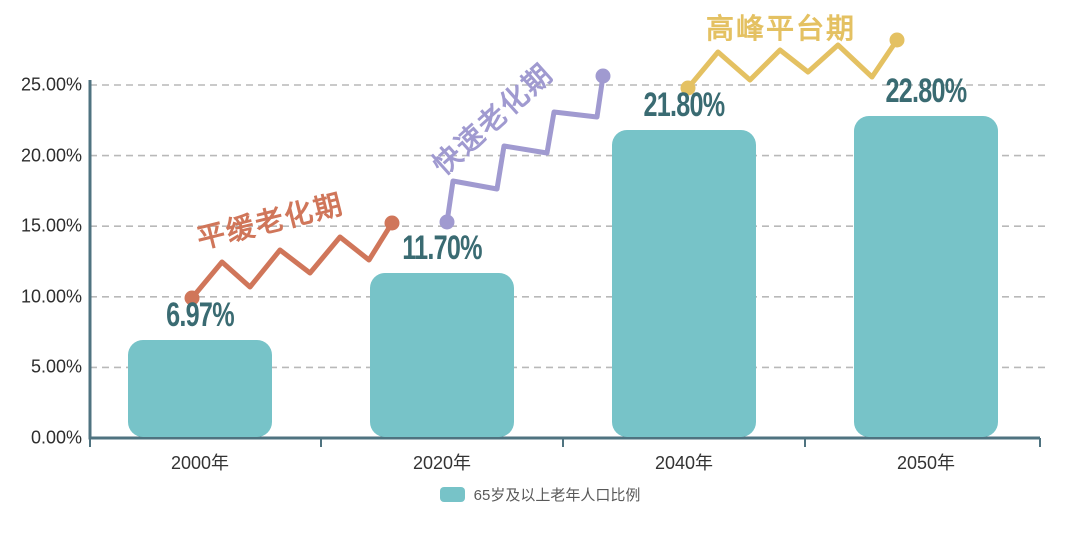 Image resolution: width=1080 pixels, height=538 pixels. I want to click on bar-2000年, so click(200, 388).